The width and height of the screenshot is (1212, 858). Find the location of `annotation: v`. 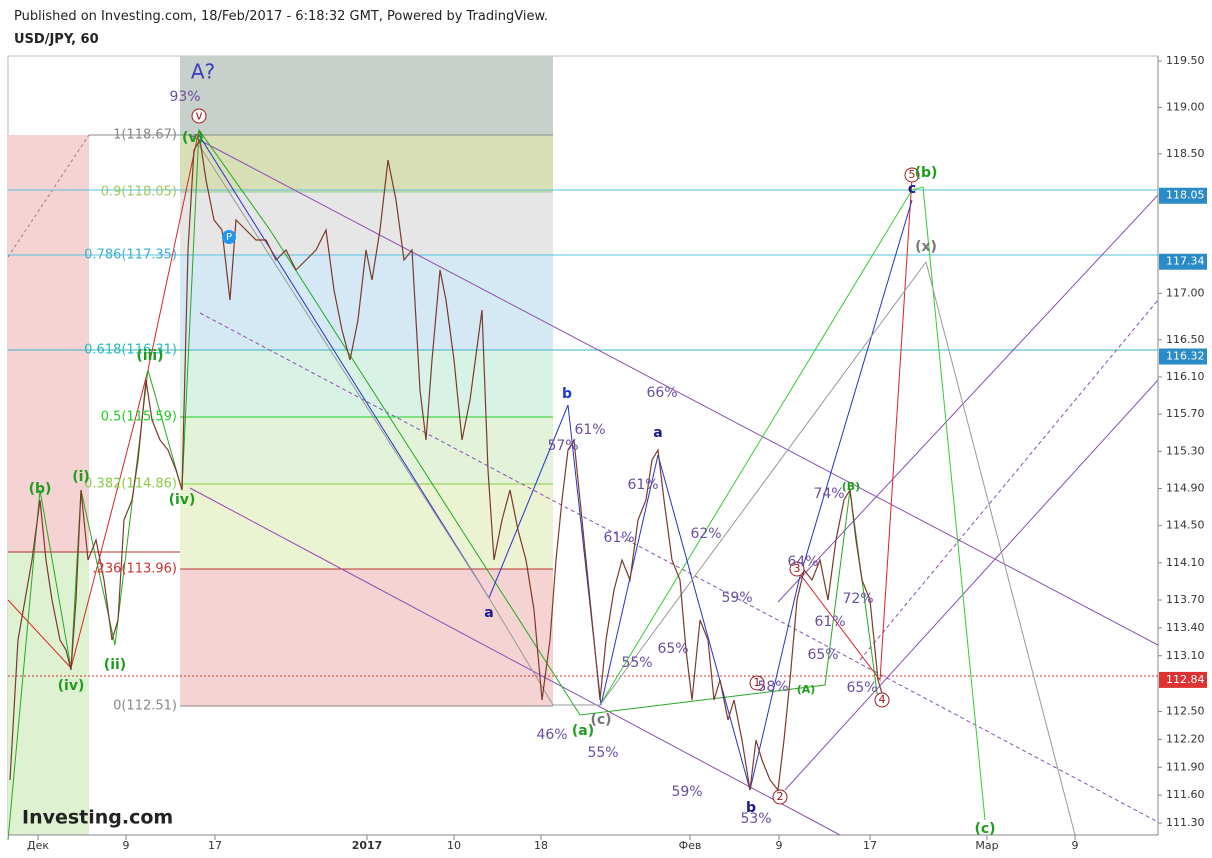

annotation: v is located at coordinates (198, 116).